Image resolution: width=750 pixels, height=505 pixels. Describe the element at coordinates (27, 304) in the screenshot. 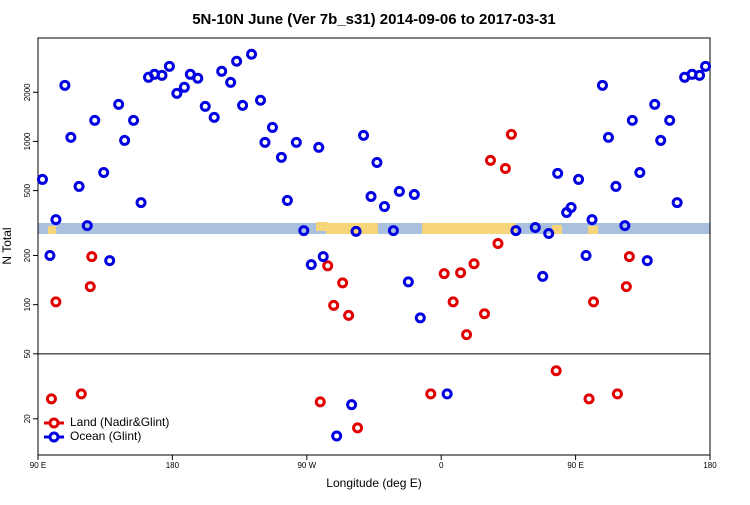

I see `y-tick-label: 100` at that location.